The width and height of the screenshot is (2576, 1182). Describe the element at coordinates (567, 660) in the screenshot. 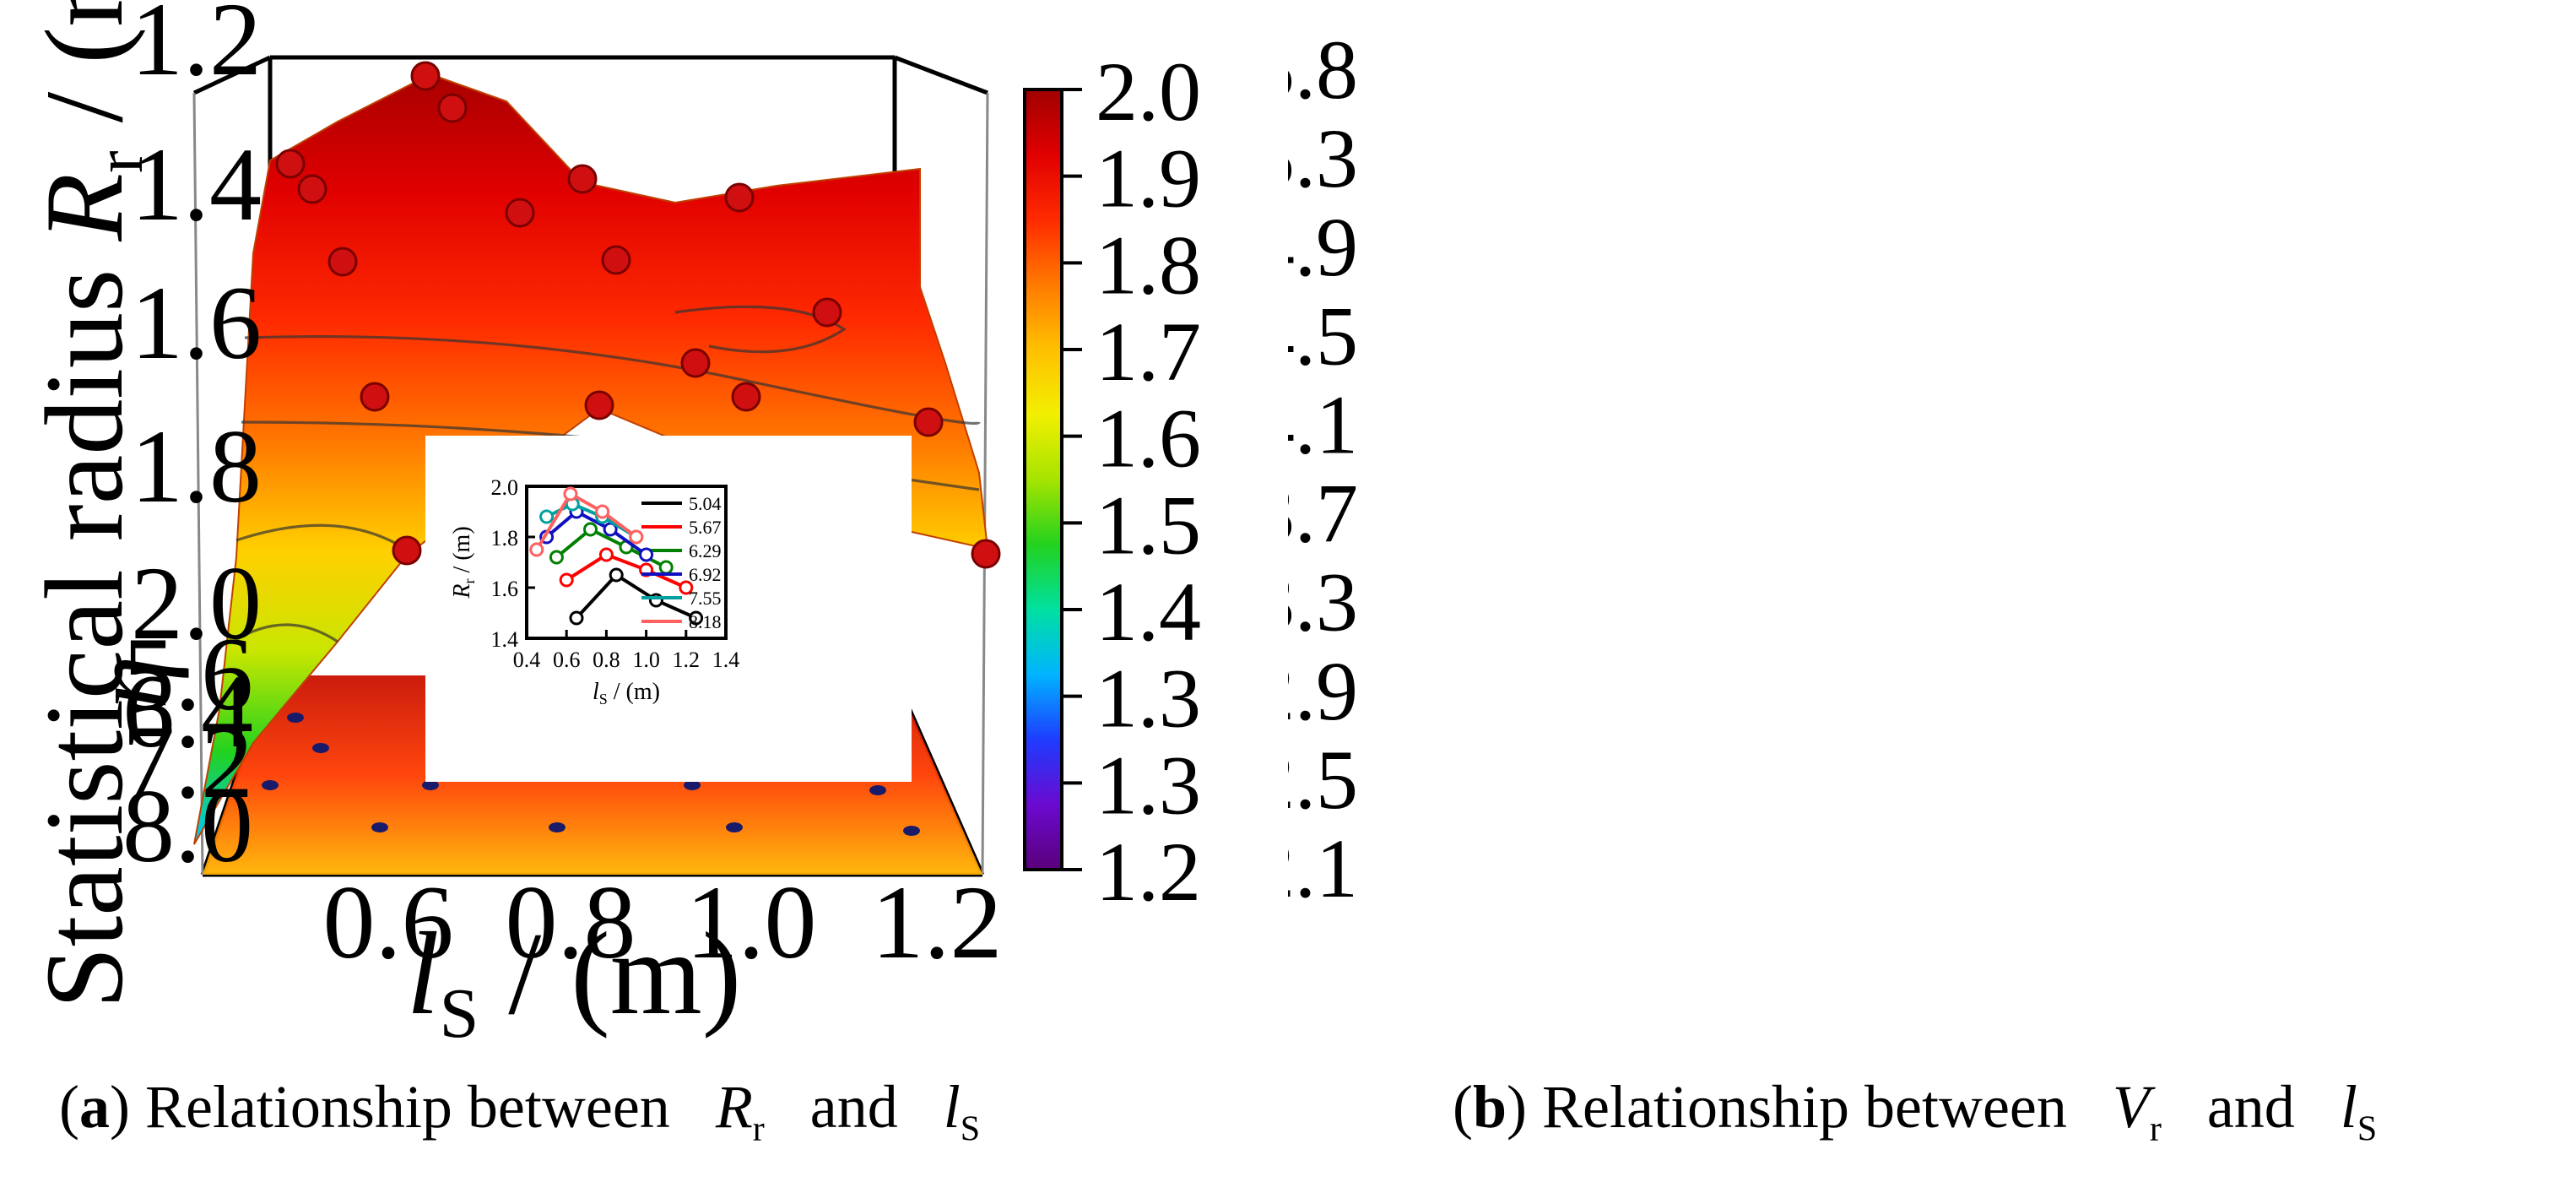

I see `a-inset-xtick-label: 0.6` at that location.